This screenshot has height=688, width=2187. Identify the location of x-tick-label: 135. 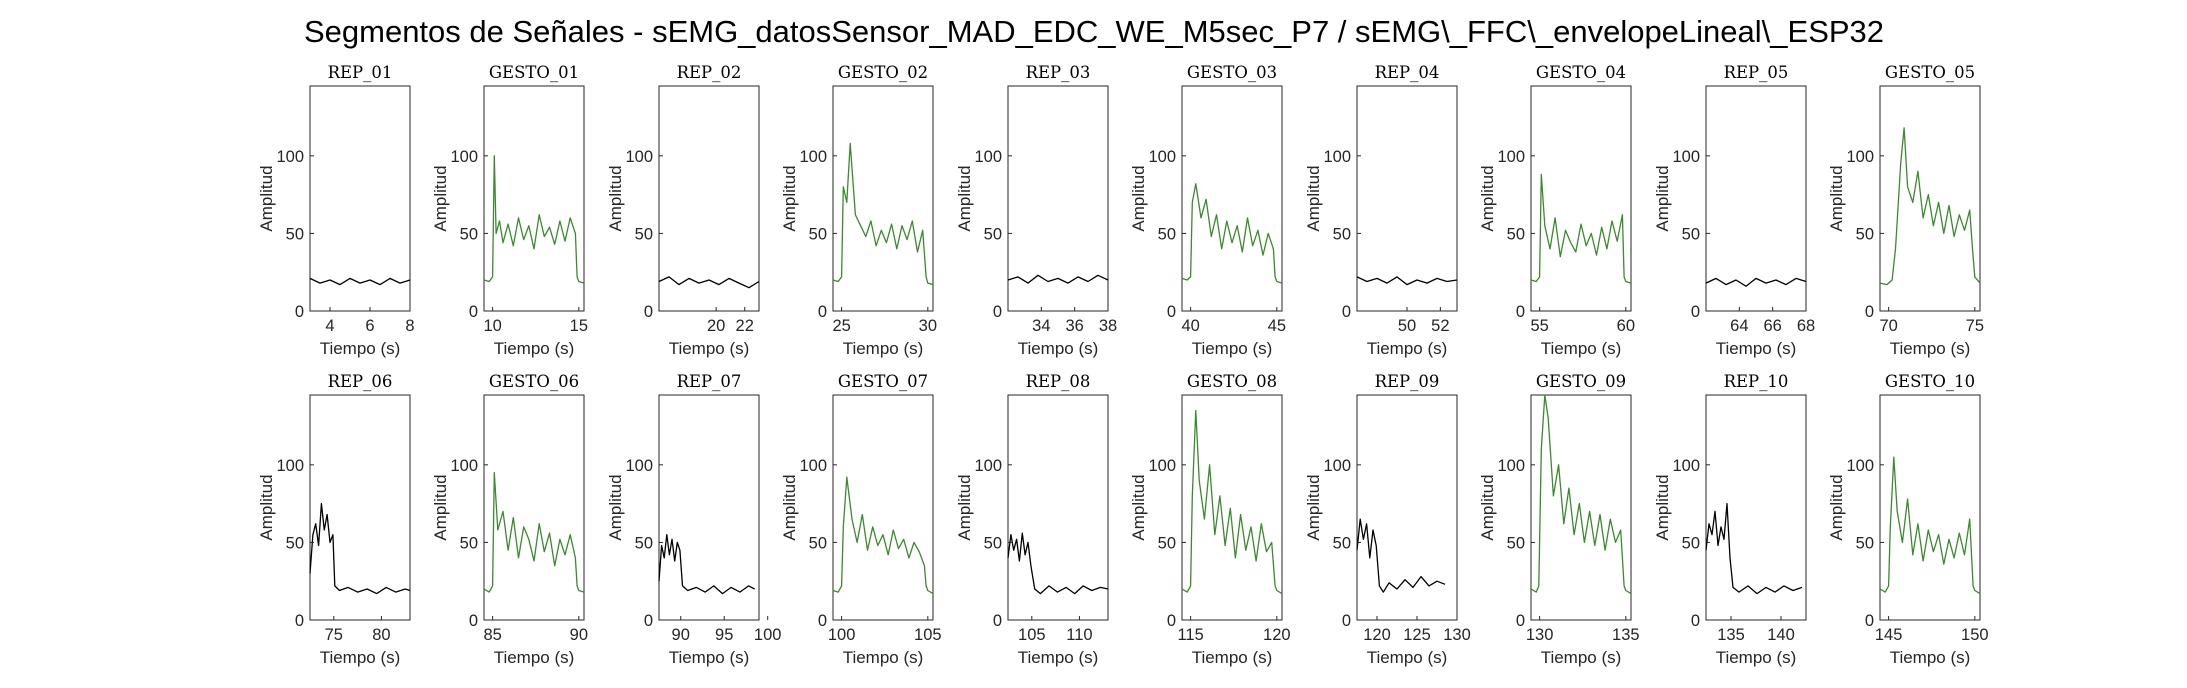
(1626, 635).